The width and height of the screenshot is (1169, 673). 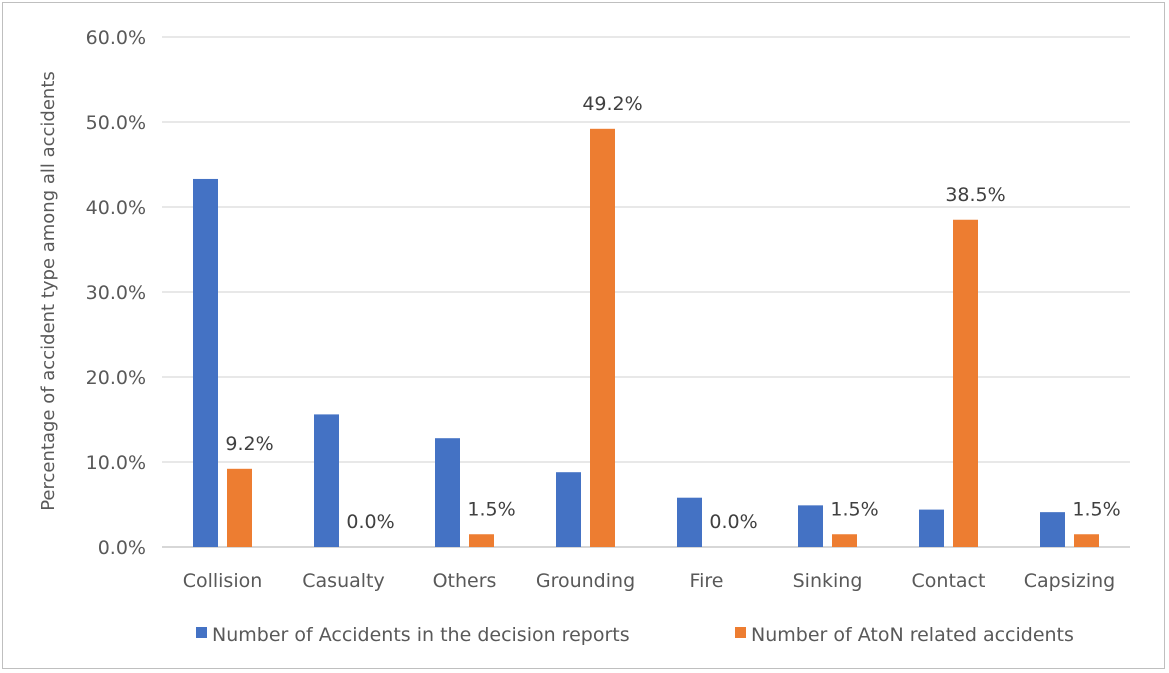 I want to click on y-tick-label: 10.0%, so click(x=116, y=463).